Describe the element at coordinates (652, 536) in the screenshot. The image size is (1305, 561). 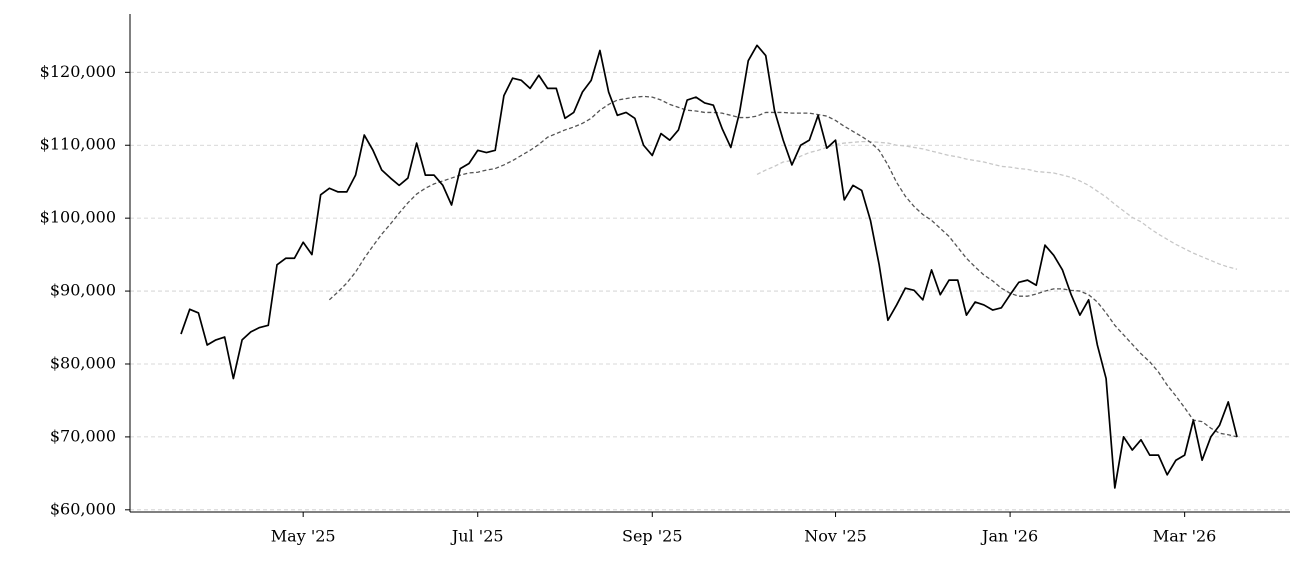
I see `x-tick-label: Sep '25` at that location.